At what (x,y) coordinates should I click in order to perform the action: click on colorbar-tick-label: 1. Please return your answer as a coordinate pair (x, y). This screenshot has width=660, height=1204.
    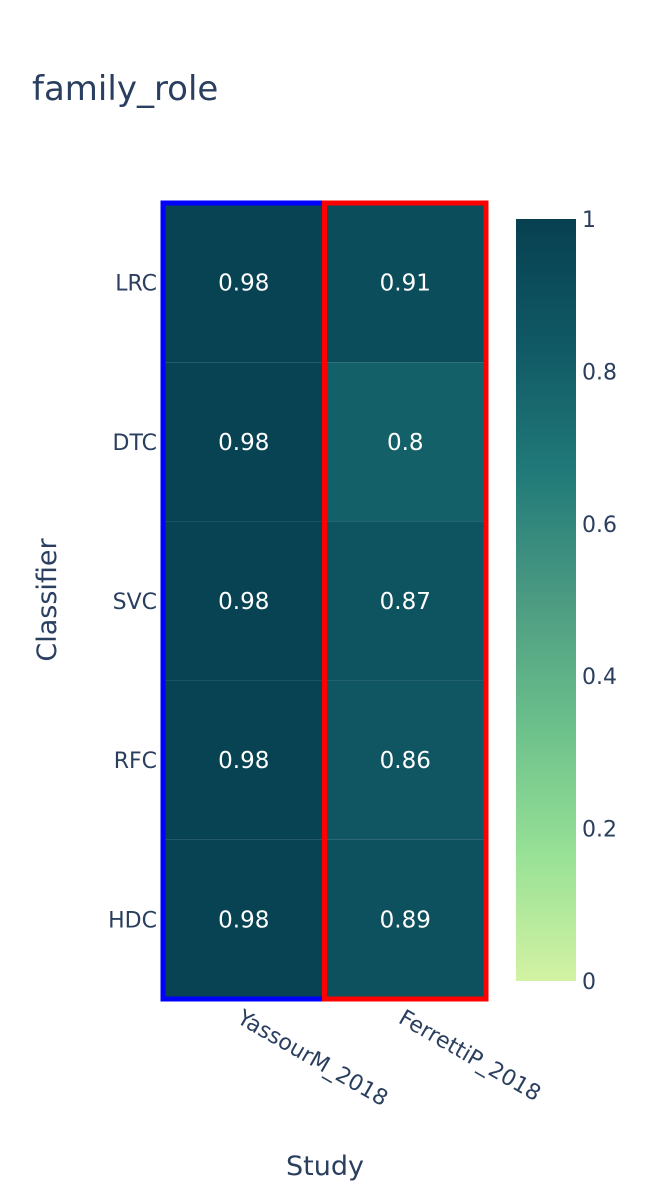
    Looking at the image, I should click on (589, 220).